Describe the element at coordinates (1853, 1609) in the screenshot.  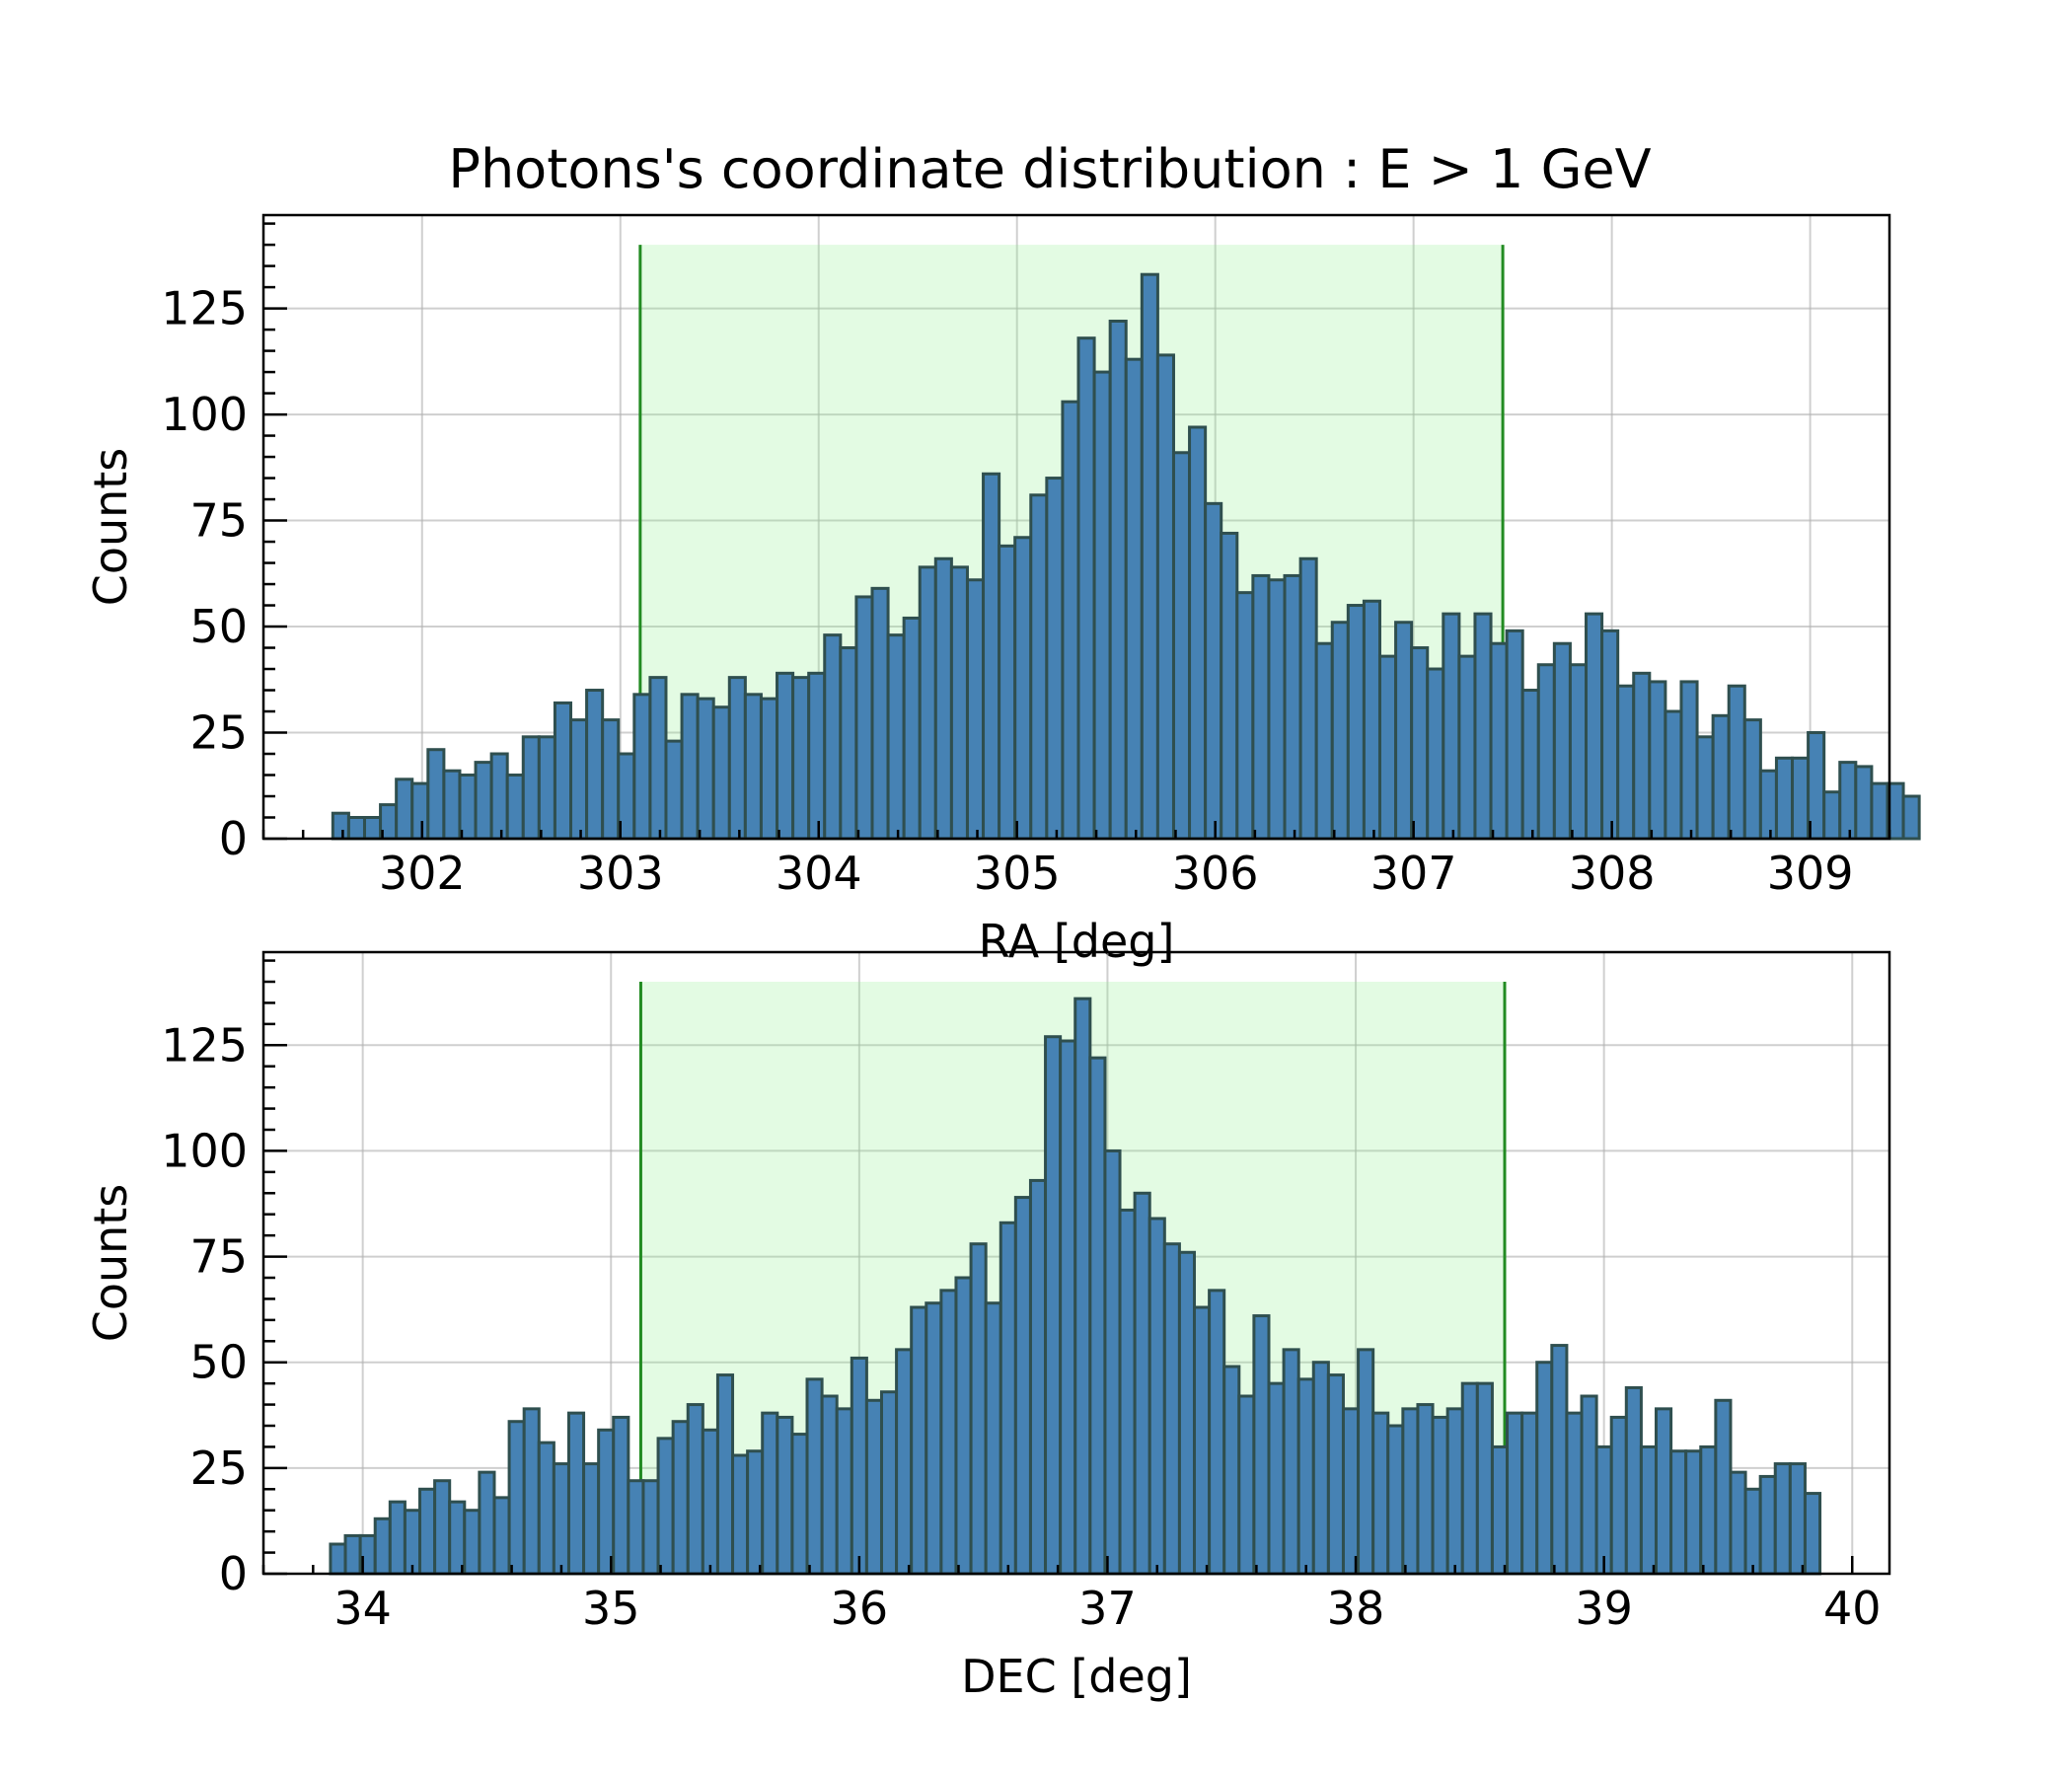
I see `x-tick-label: 40` at that location.